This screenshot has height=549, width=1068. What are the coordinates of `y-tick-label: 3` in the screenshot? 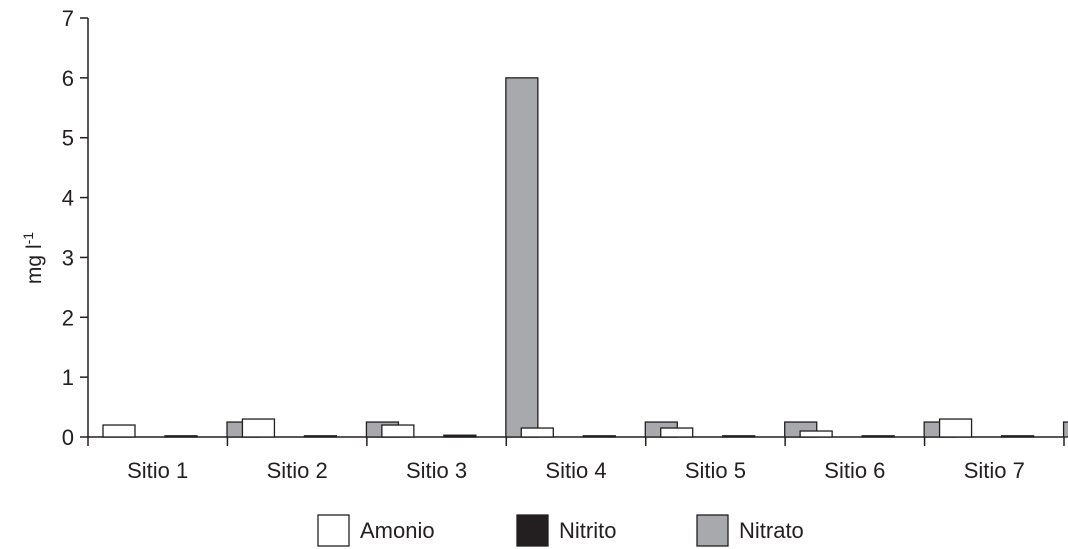 It's located at (68, 257).